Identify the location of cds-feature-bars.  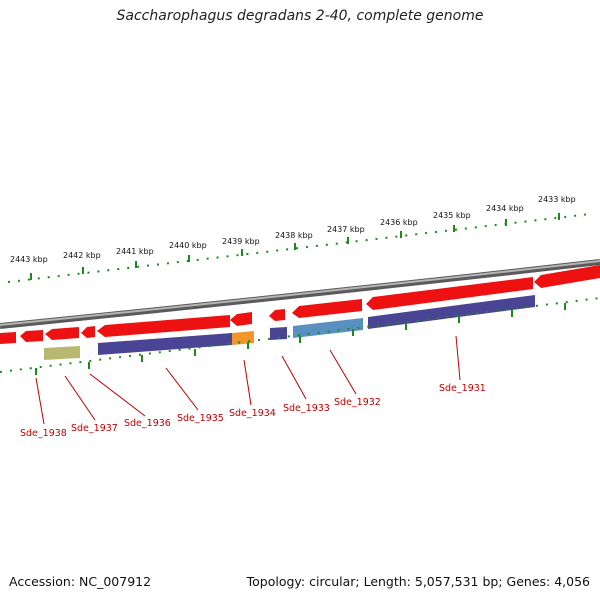
(289, 327).